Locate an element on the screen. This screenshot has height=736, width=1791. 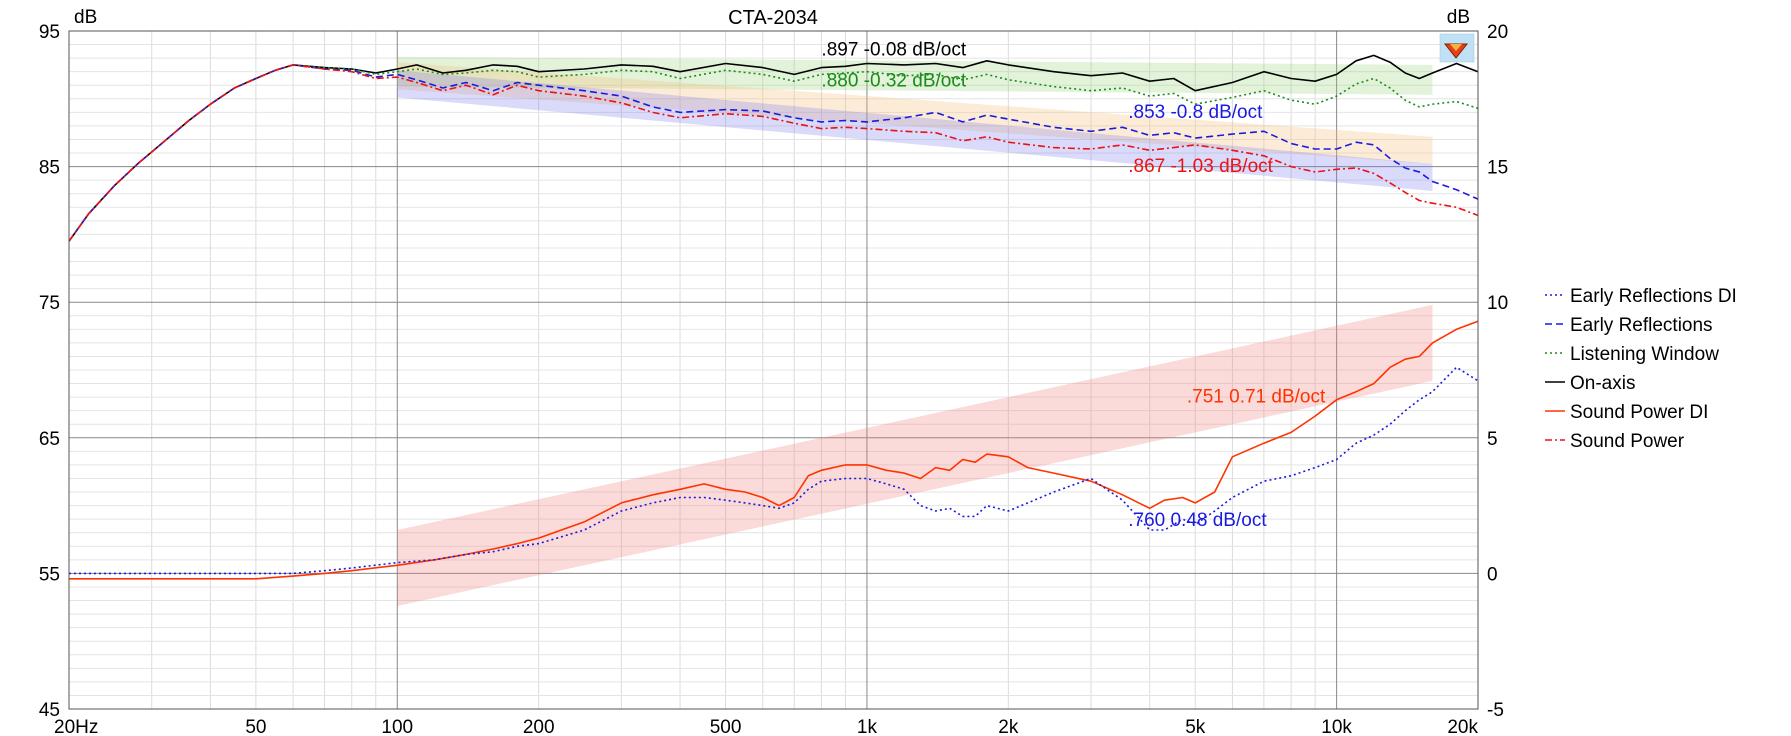
trend-annotation: .867 -1.03 dB/oct is located at coordinates (1200, 166).